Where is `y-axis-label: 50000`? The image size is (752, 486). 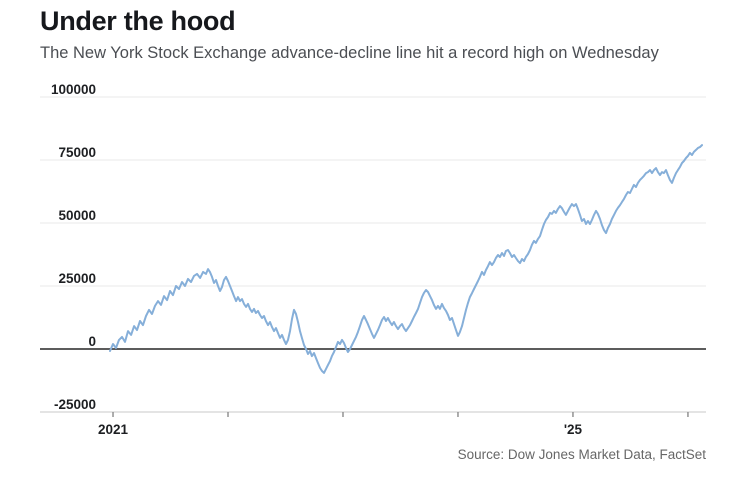
y-axis-label: 50000 is located at coordinates (77, 215).